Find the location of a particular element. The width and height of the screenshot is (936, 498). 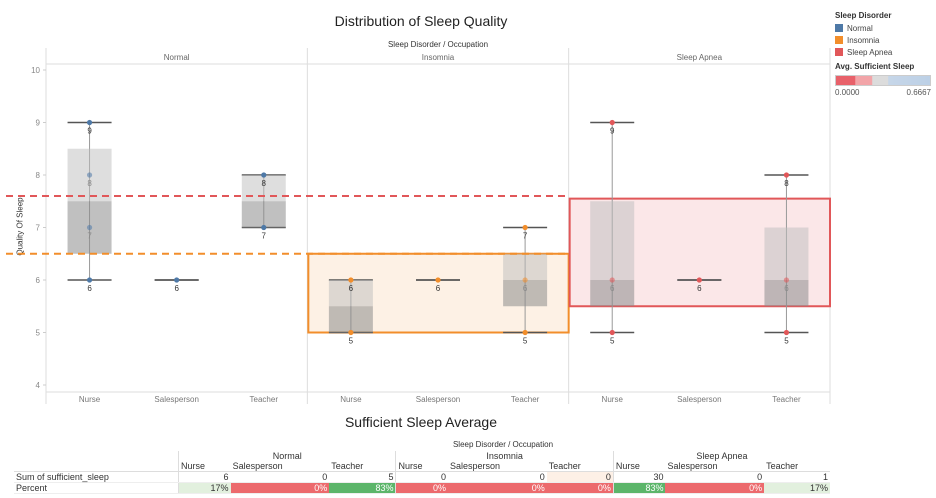

table-column-header: Salesperson is located at coordinates (715, 466).